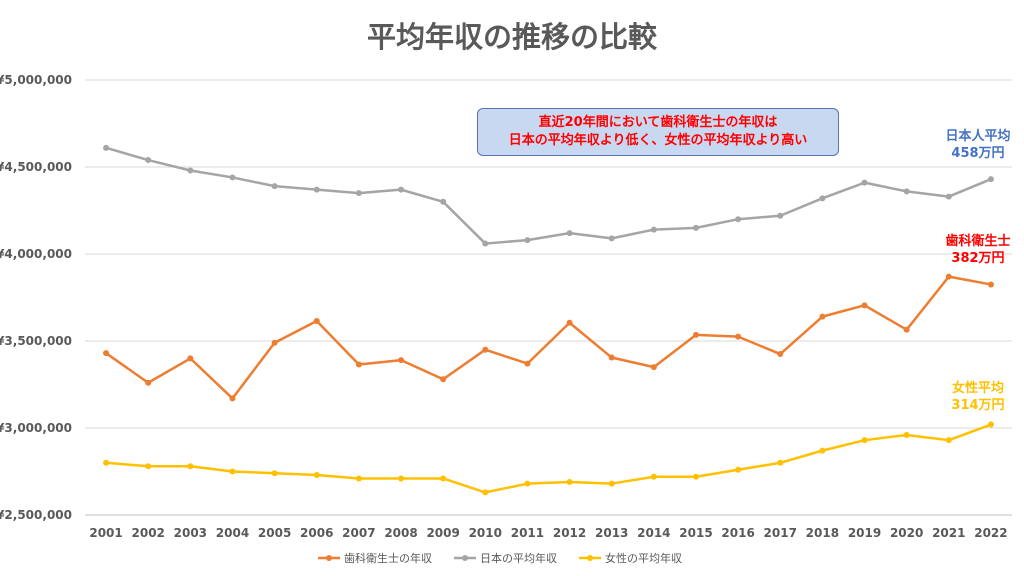 The width and height of the screenshot is (1024, 576). What do you see at coordinates (978, 388) in the screenshot?
I see `end-label: 女性平均` at bounding box center [978, 388].